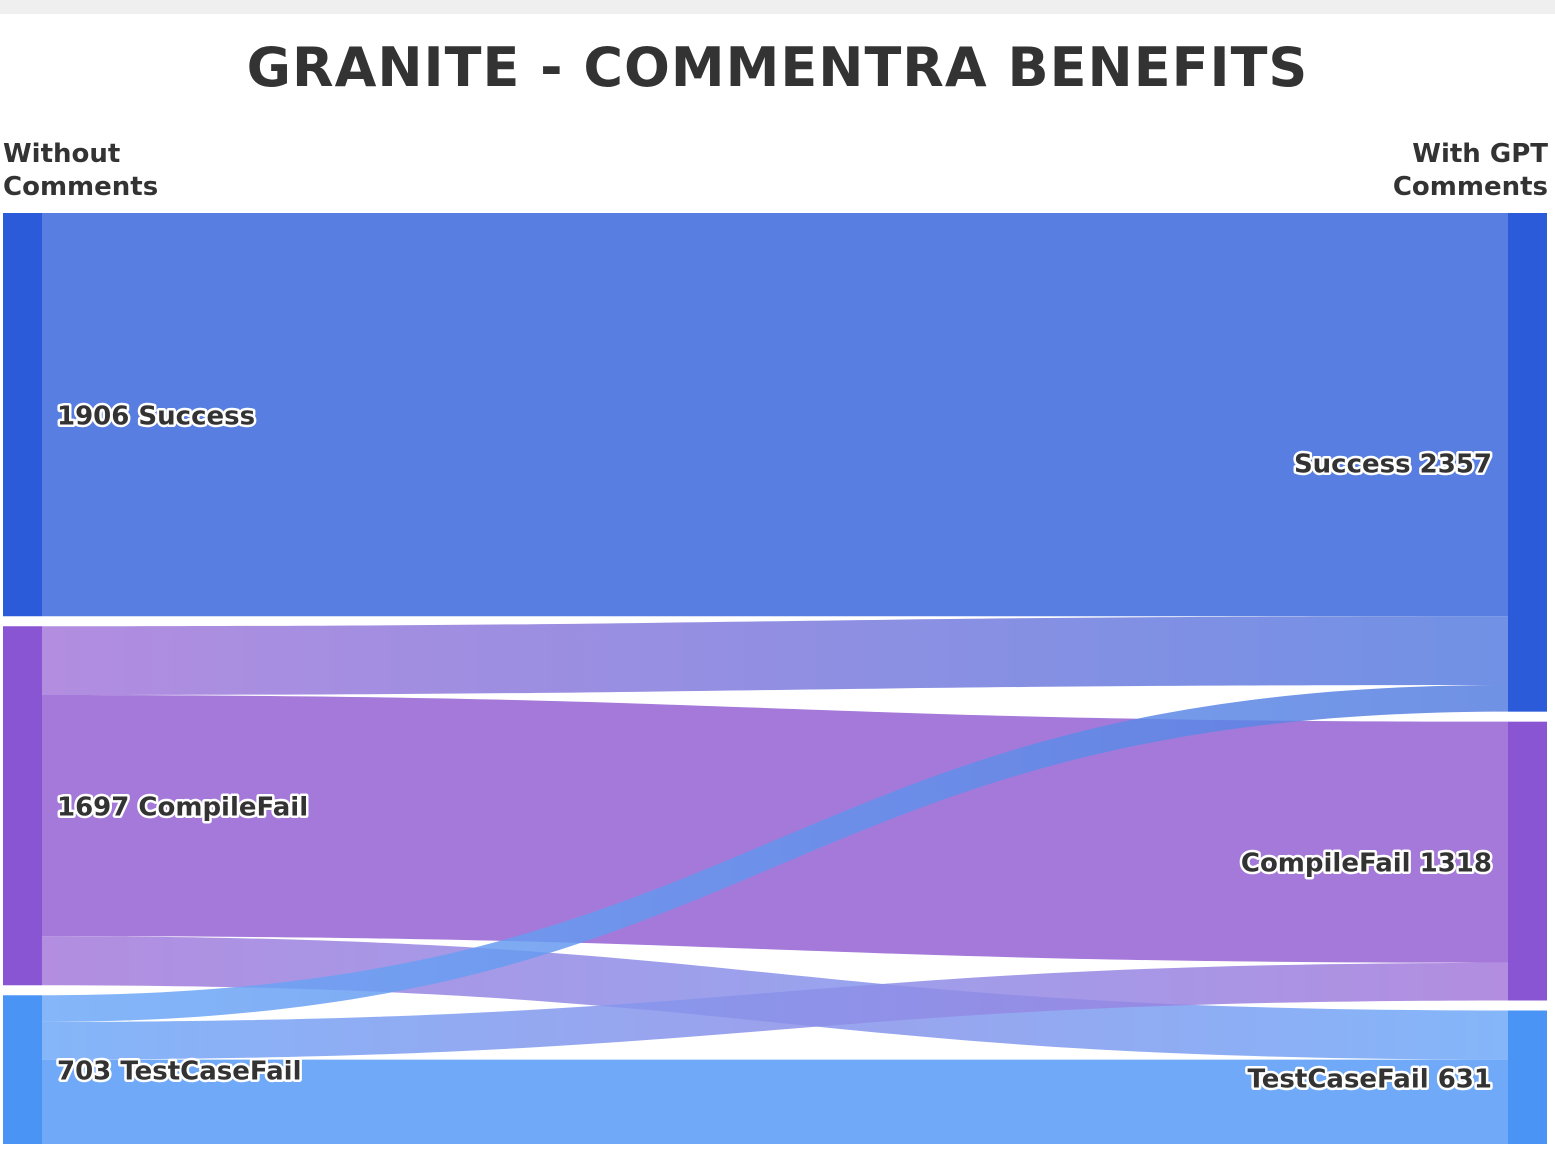 The width and height of the screenshot is (1555, 1152). Describe the element at coordinates (775, 1011) in the screenshot. I see `link-testcasefail-to-compilefail` at that location.